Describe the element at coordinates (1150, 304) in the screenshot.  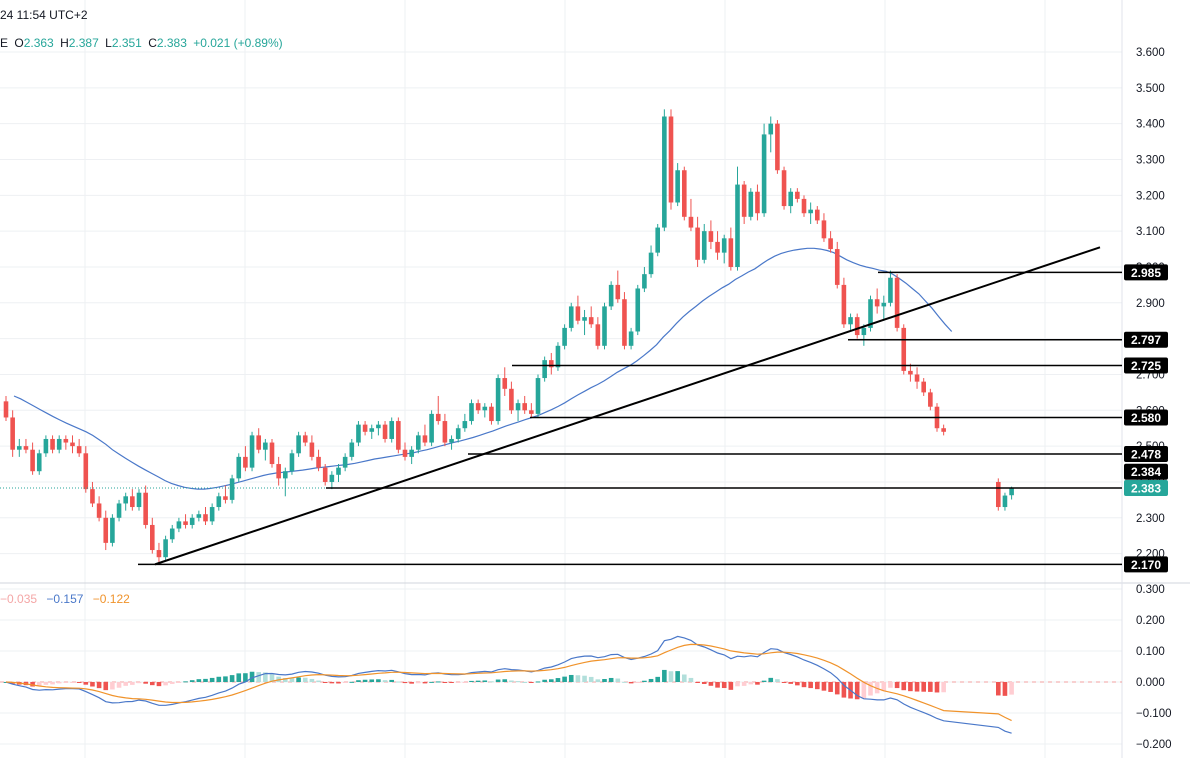
I see `price-tick-label: 2.900` at that location.